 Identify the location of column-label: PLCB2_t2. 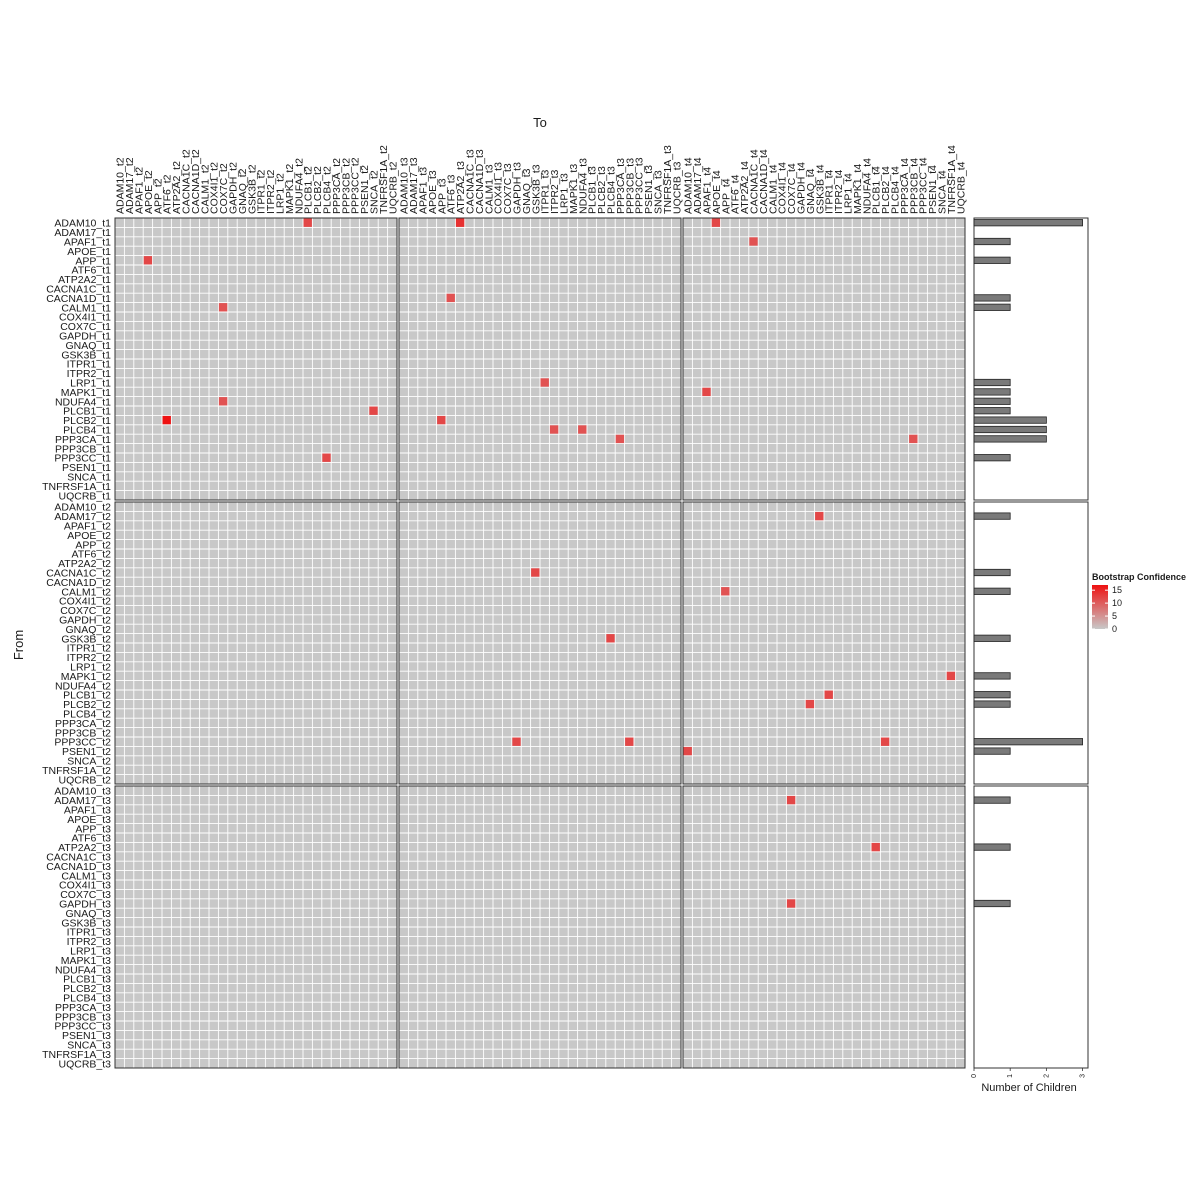
(318, 190).